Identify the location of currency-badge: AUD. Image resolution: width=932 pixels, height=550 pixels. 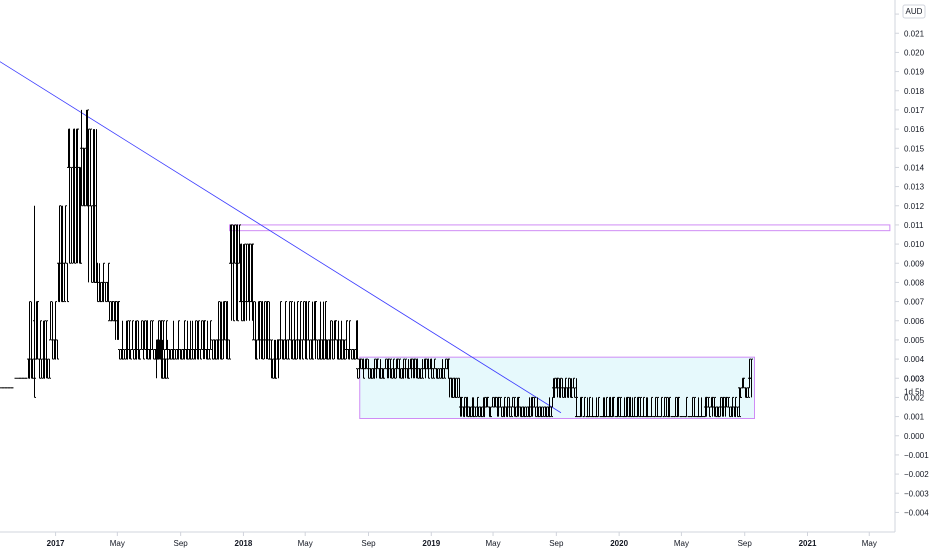
(914, 11).